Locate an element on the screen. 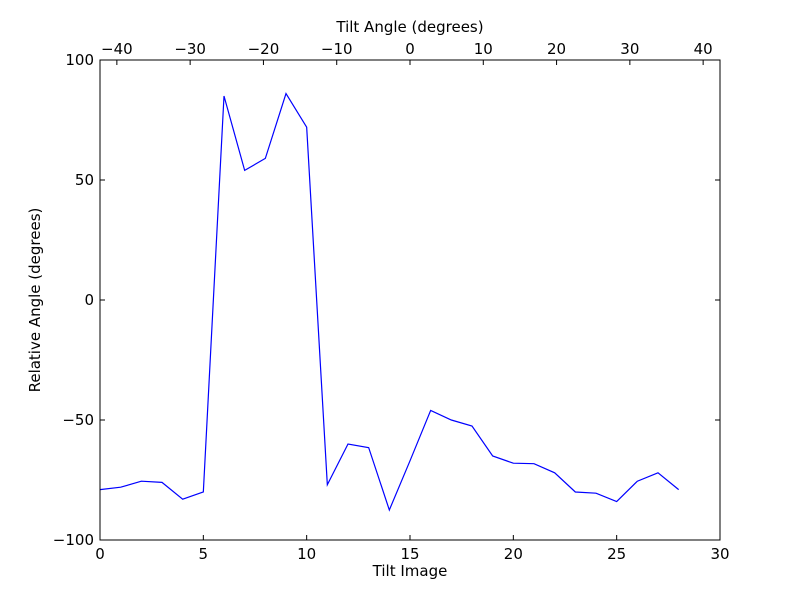 The width and height of the screenshot is (800, 600). y-axis-label: Relative Angle (degrees) is located at coordinates (35, 300).